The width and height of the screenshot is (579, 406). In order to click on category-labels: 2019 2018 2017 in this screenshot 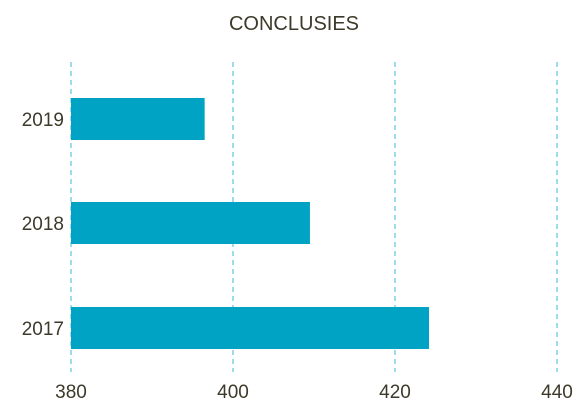, I will do `click(43, 225)`.